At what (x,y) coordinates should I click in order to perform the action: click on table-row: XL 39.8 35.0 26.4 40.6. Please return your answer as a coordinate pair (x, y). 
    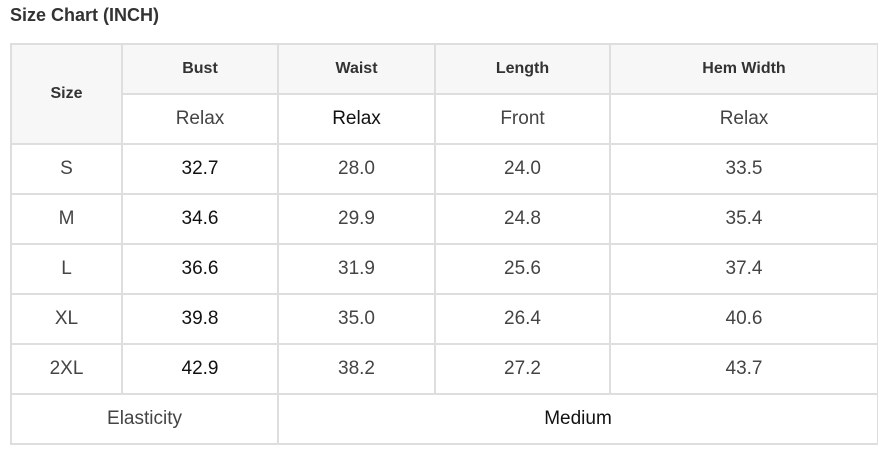
    Looking at the image, I should click on (444, 319).